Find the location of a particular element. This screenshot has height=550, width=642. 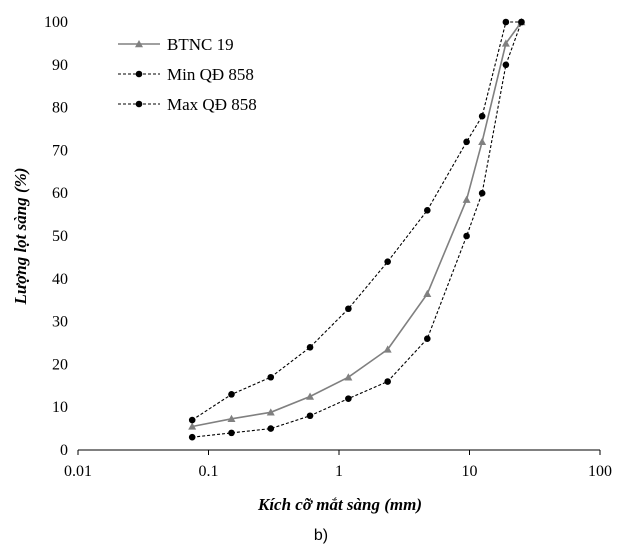

y-tick-label: 40 is located at coordinates (60, 279).